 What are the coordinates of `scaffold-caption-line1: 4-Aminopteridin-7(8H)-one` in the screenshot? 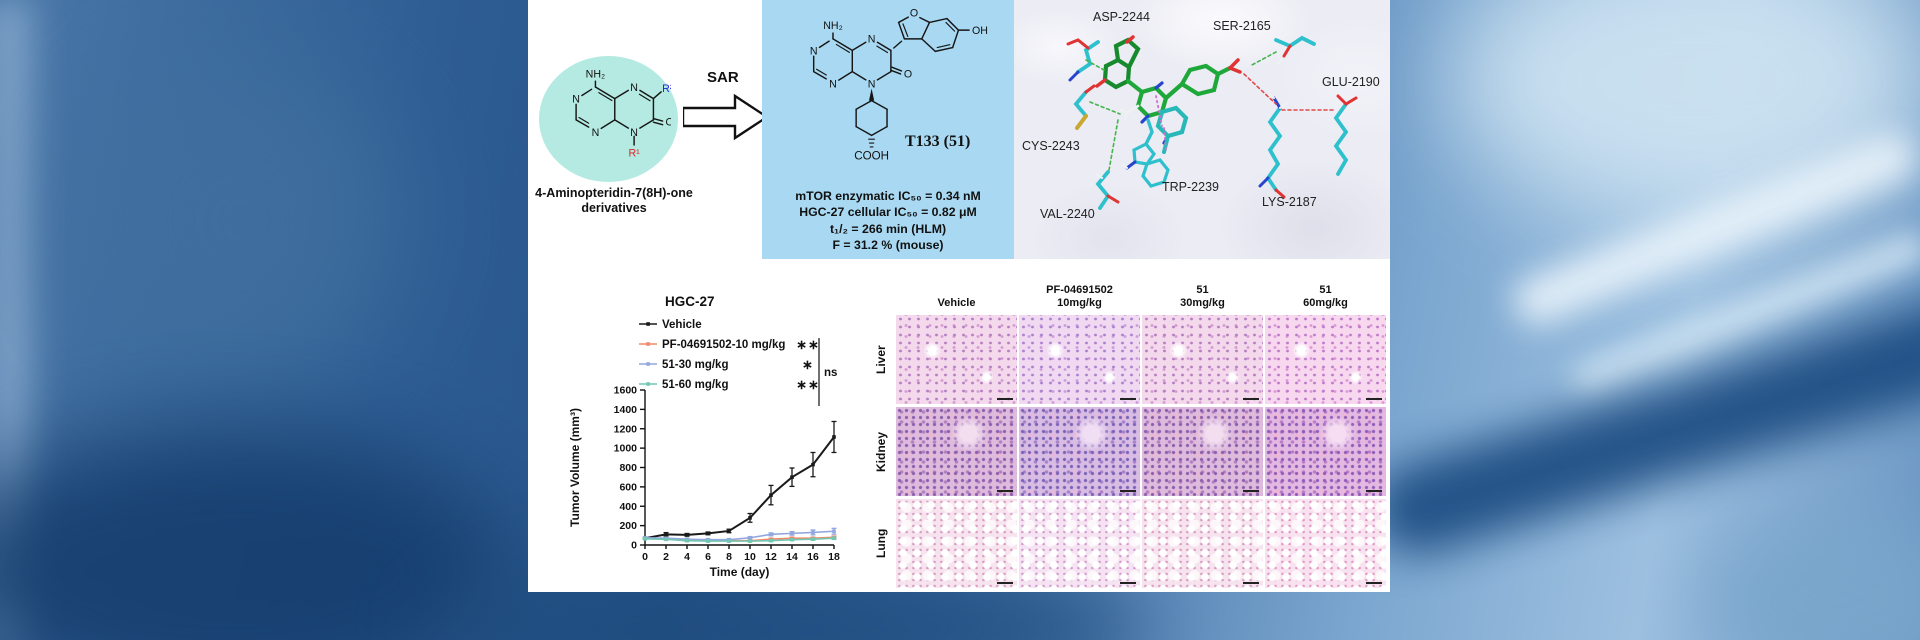 It's located at (614, 193).